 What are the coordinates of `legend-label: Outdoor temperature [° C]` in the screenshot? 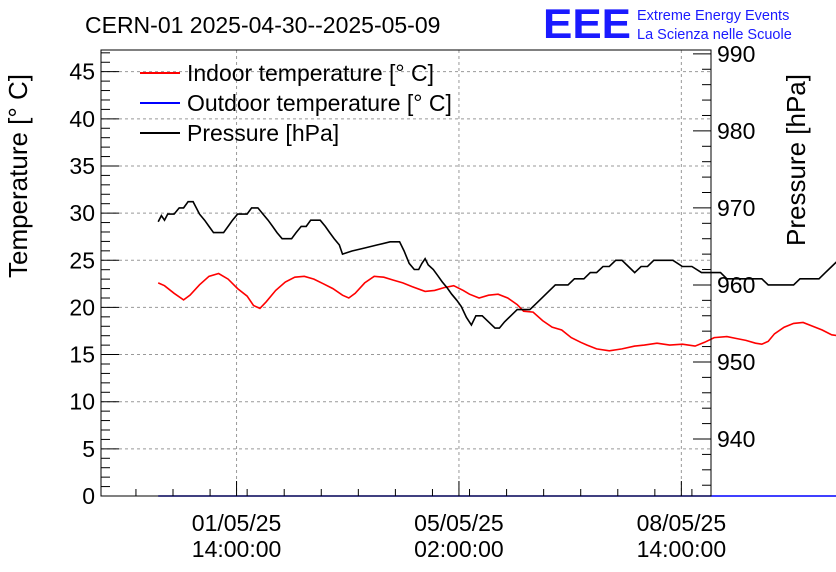 It's located at (319, 103).